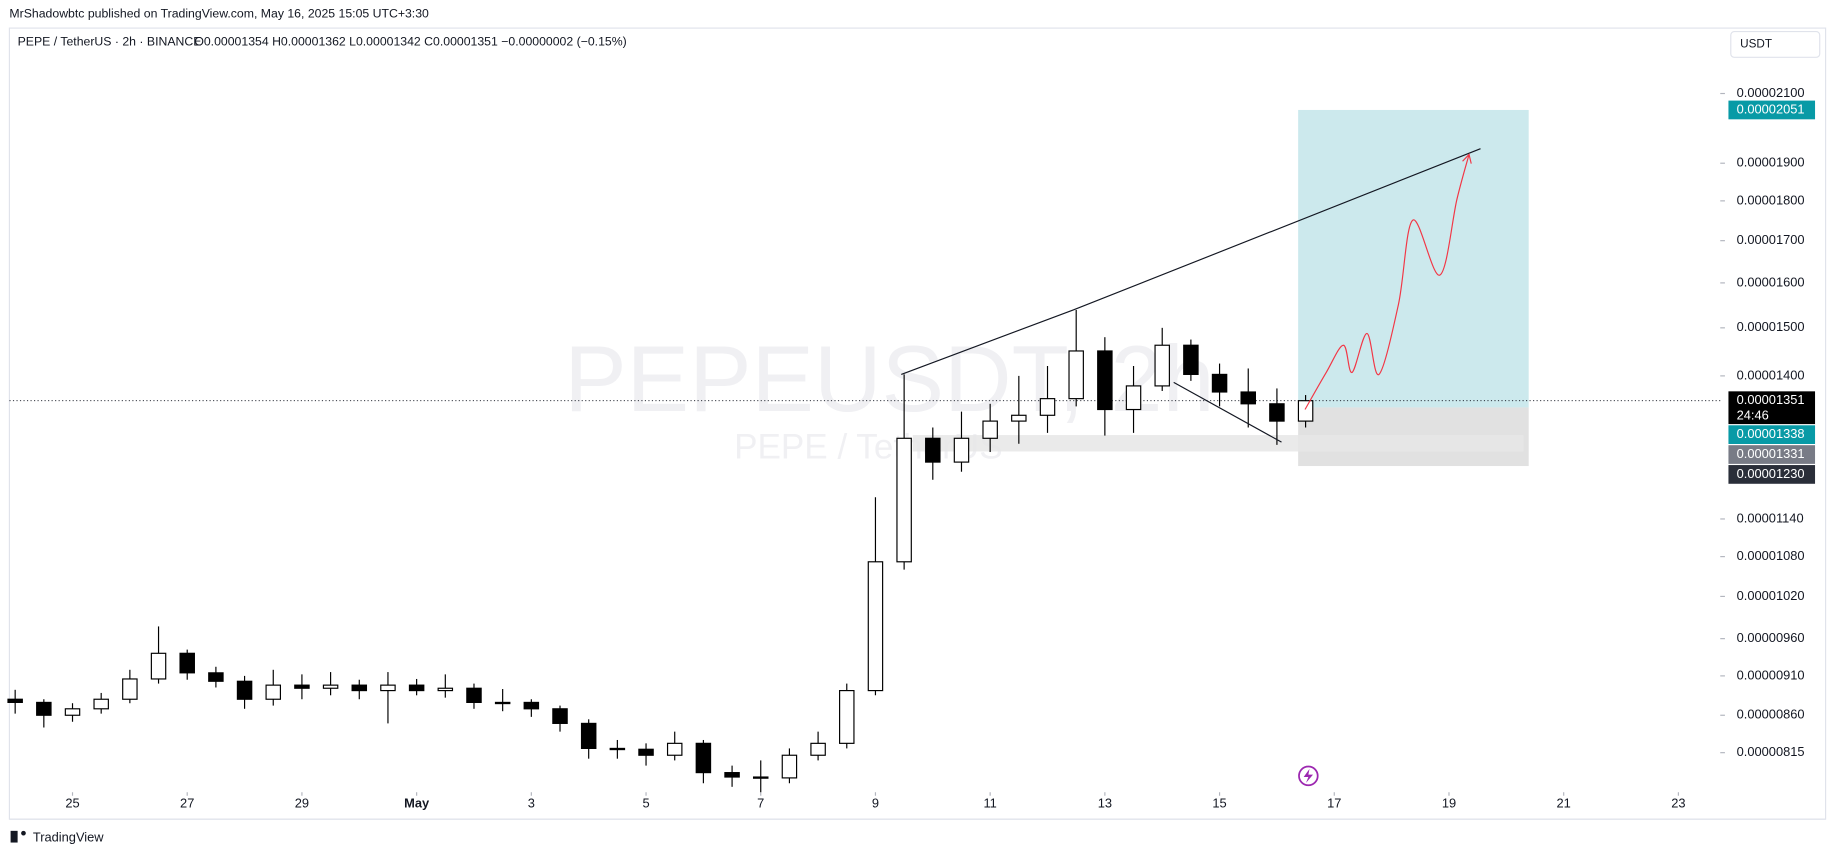 The width and height of the screenshot is (1835, 856). I want to click on y-tick-label: 0.00000860, so click(1771, 714).